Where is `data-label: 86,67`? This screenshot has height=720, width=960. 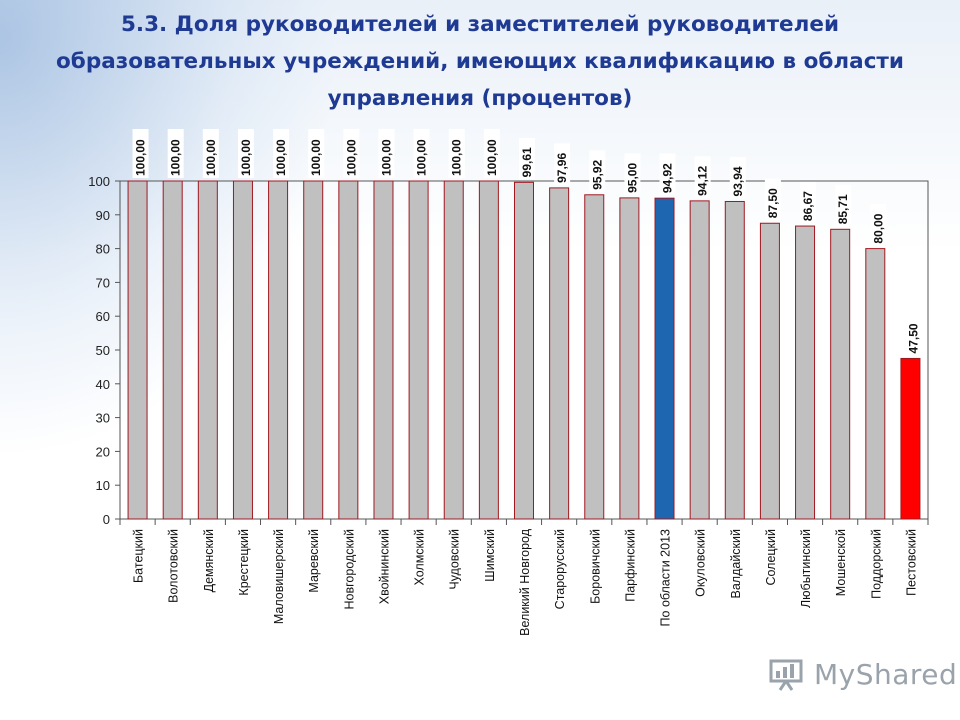 data-label: 86,67 is located at coordinates (808, 206).